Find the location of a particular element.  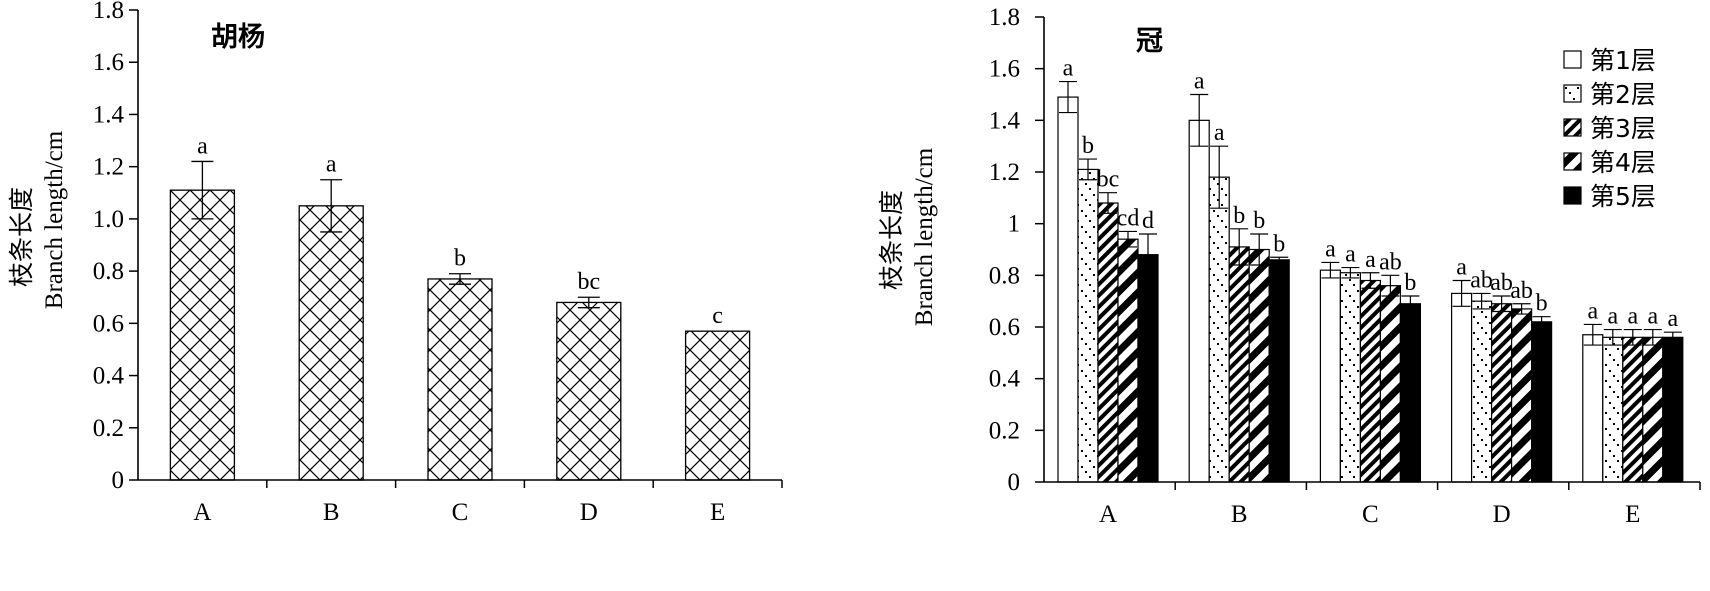

right-bar-D-layer2 is located at coordinates (1481, 391).